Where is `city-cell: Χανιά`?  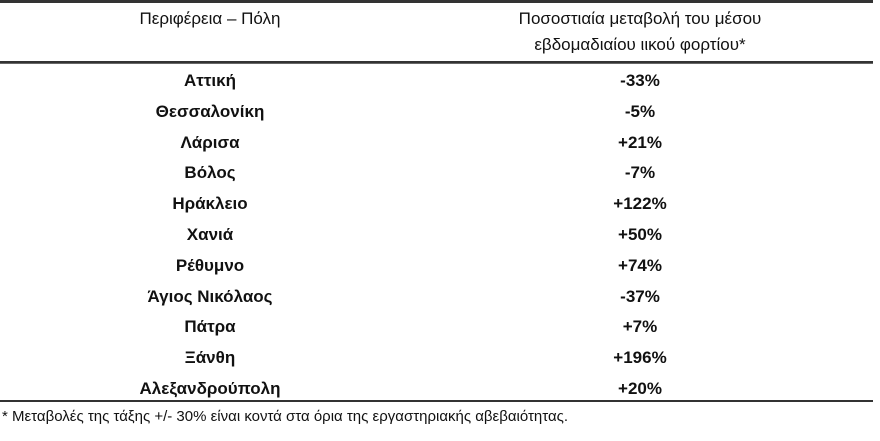 city-cell: Χανιά is located at coordinates (210, 234).